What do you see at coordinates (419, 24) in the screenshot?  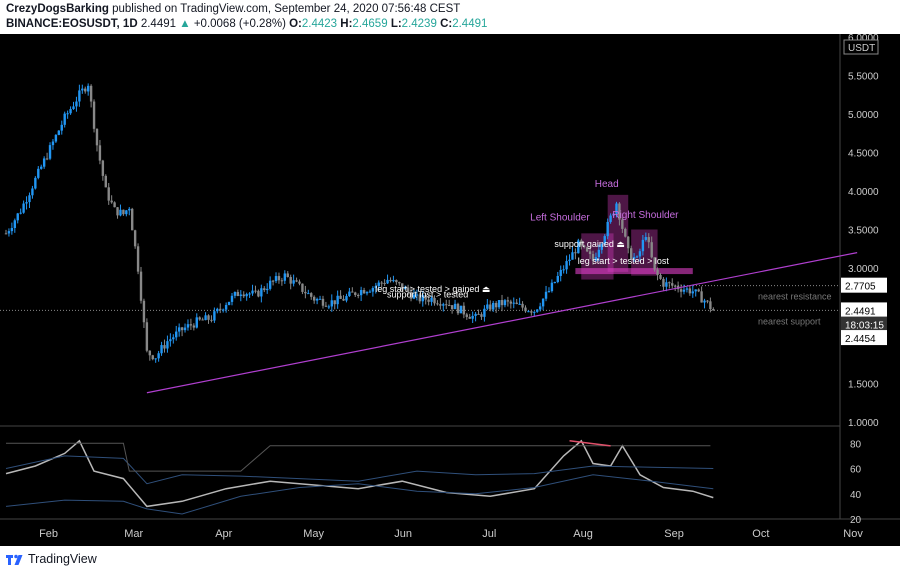 I see `low-value: 2.4239` at bounding box center [419, 24].